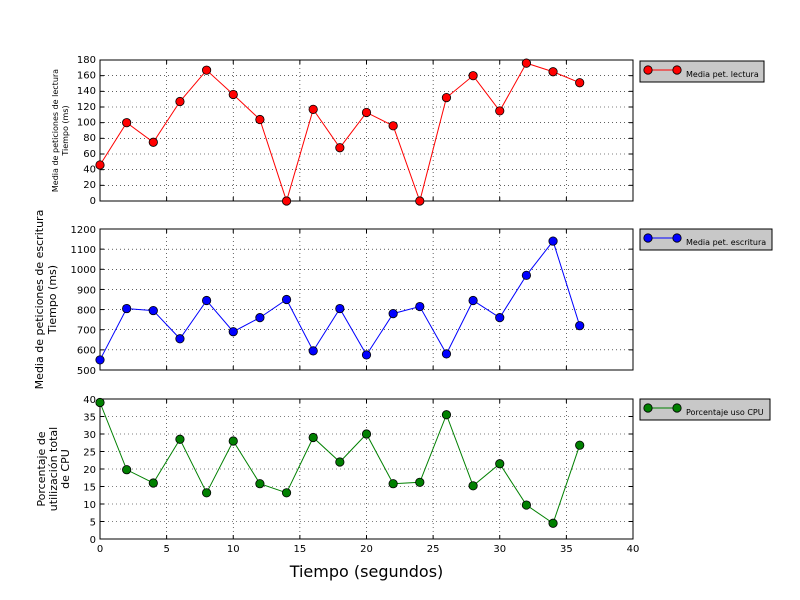  I want to click on y-tick-label: 180, so click(86, 60).